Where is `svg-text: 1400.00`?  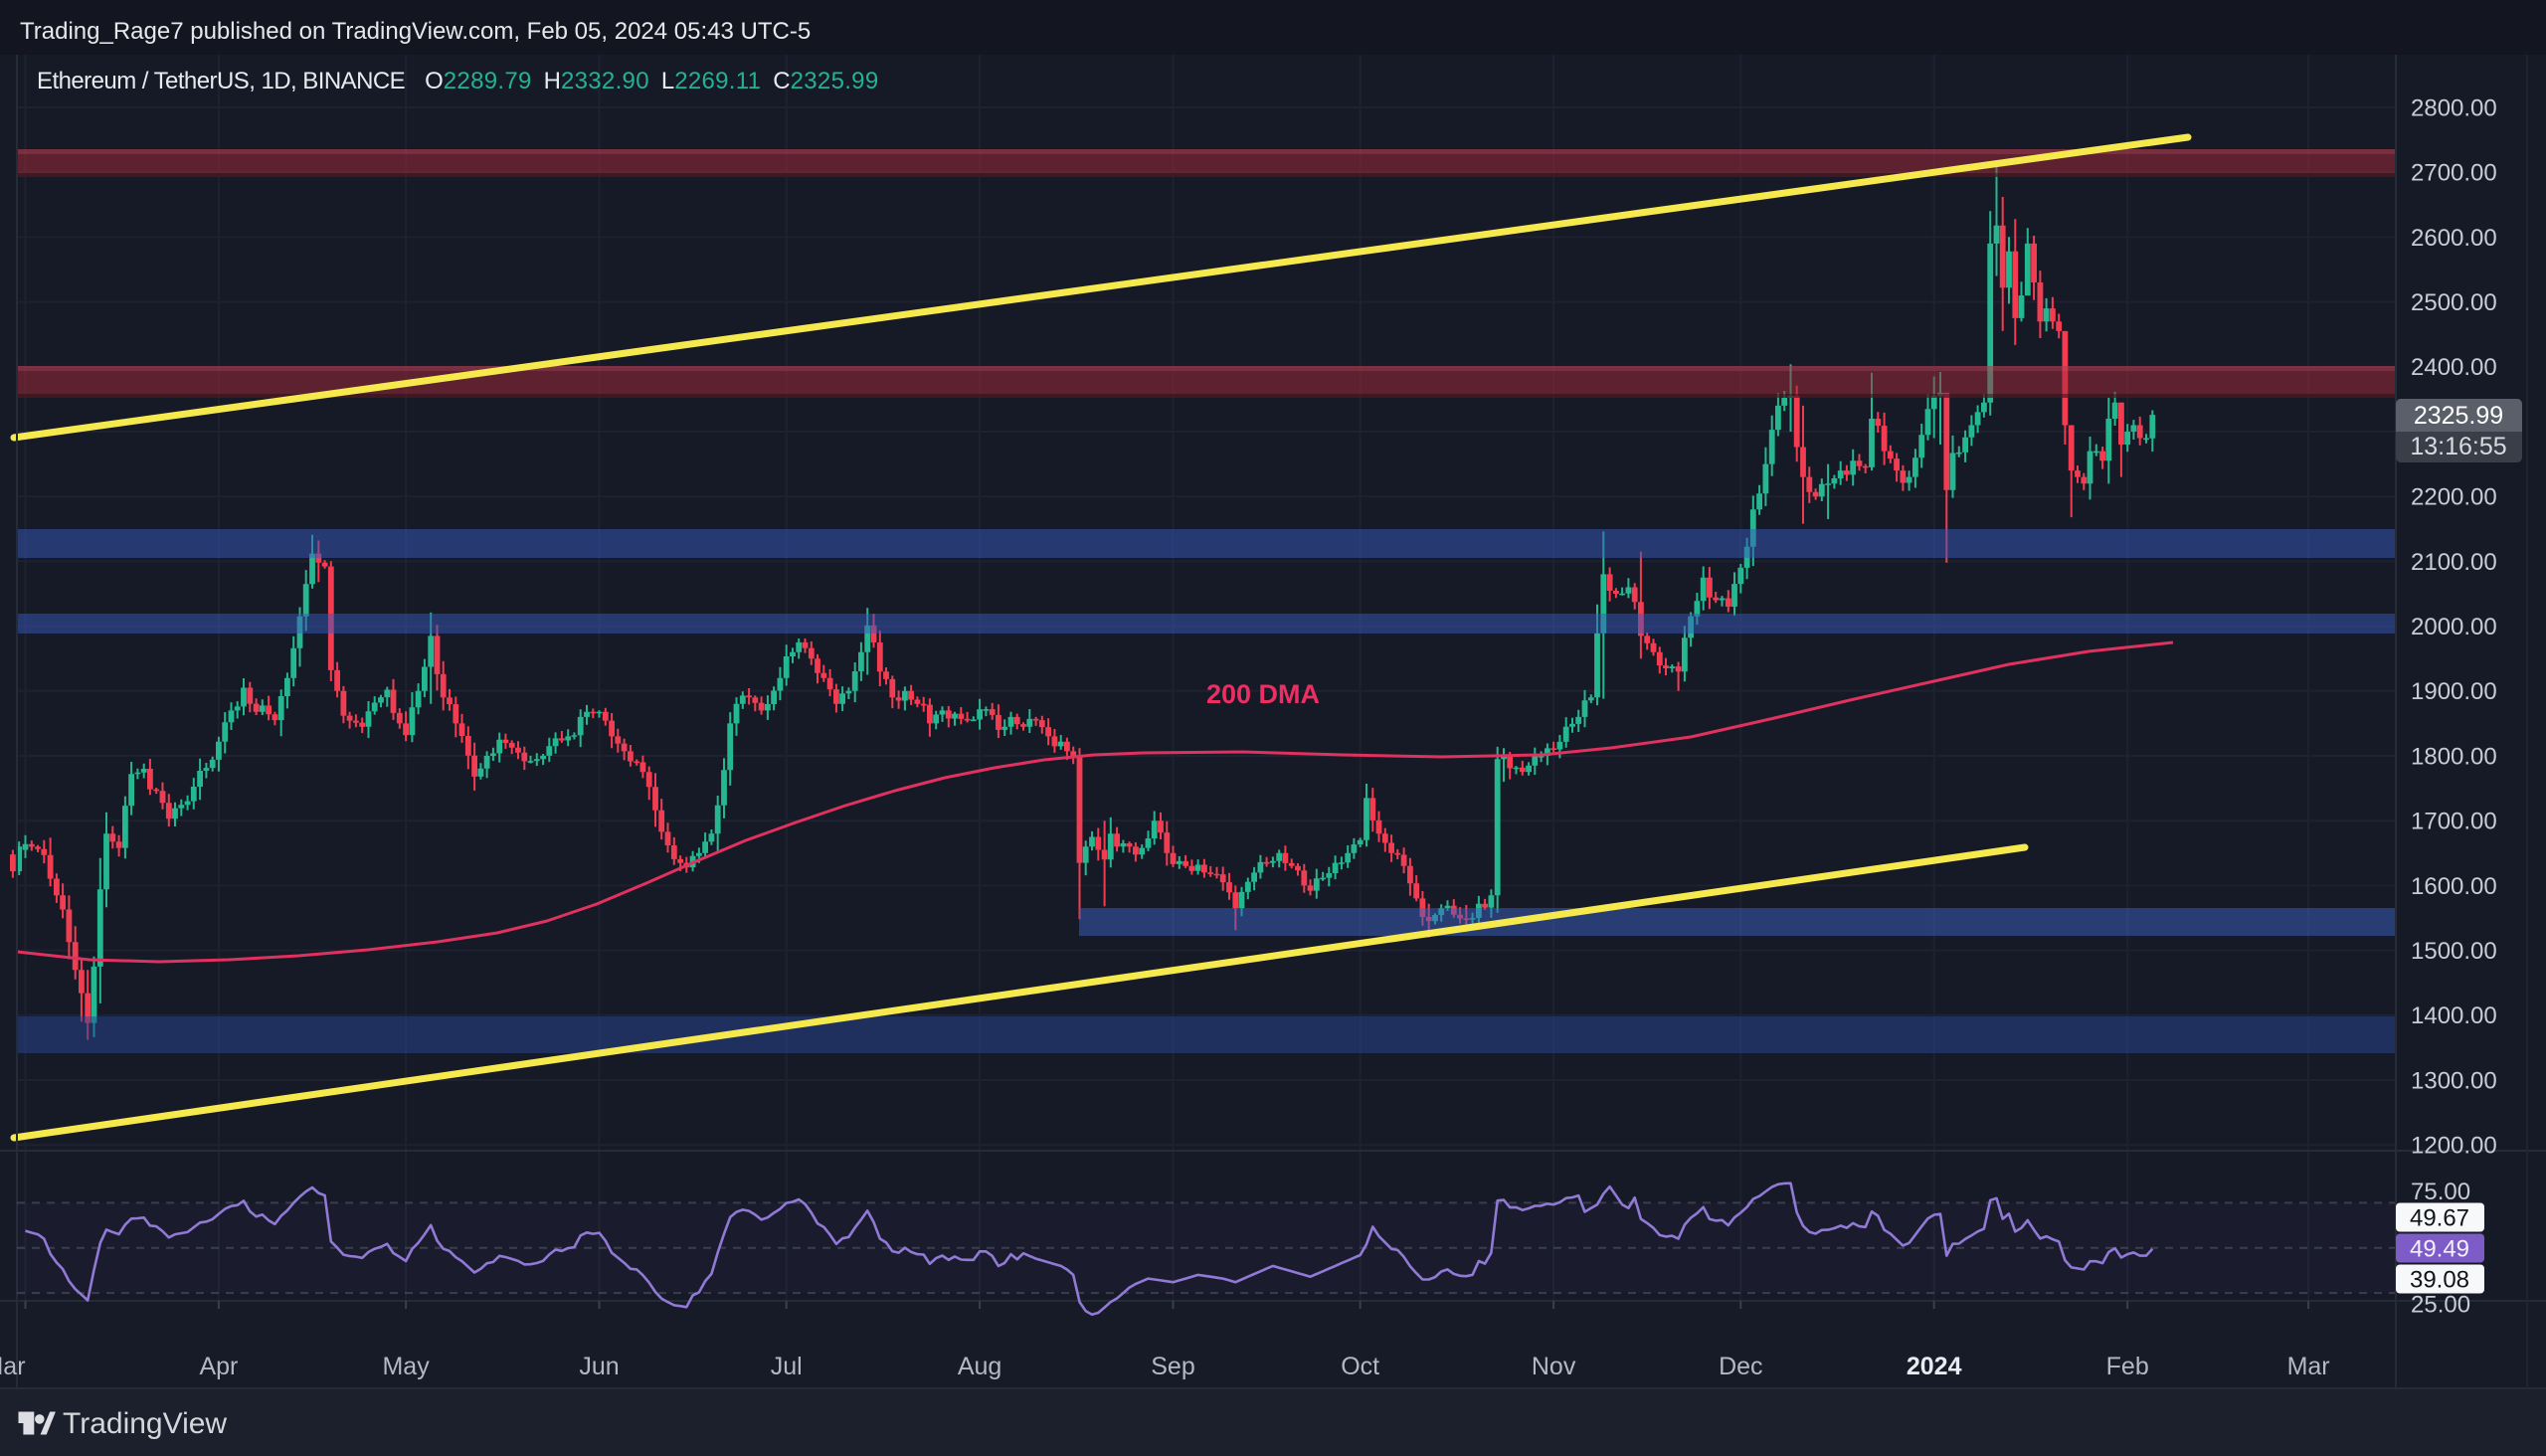
svg-text: 1400.00 is located at coordinates (2454, 1015).